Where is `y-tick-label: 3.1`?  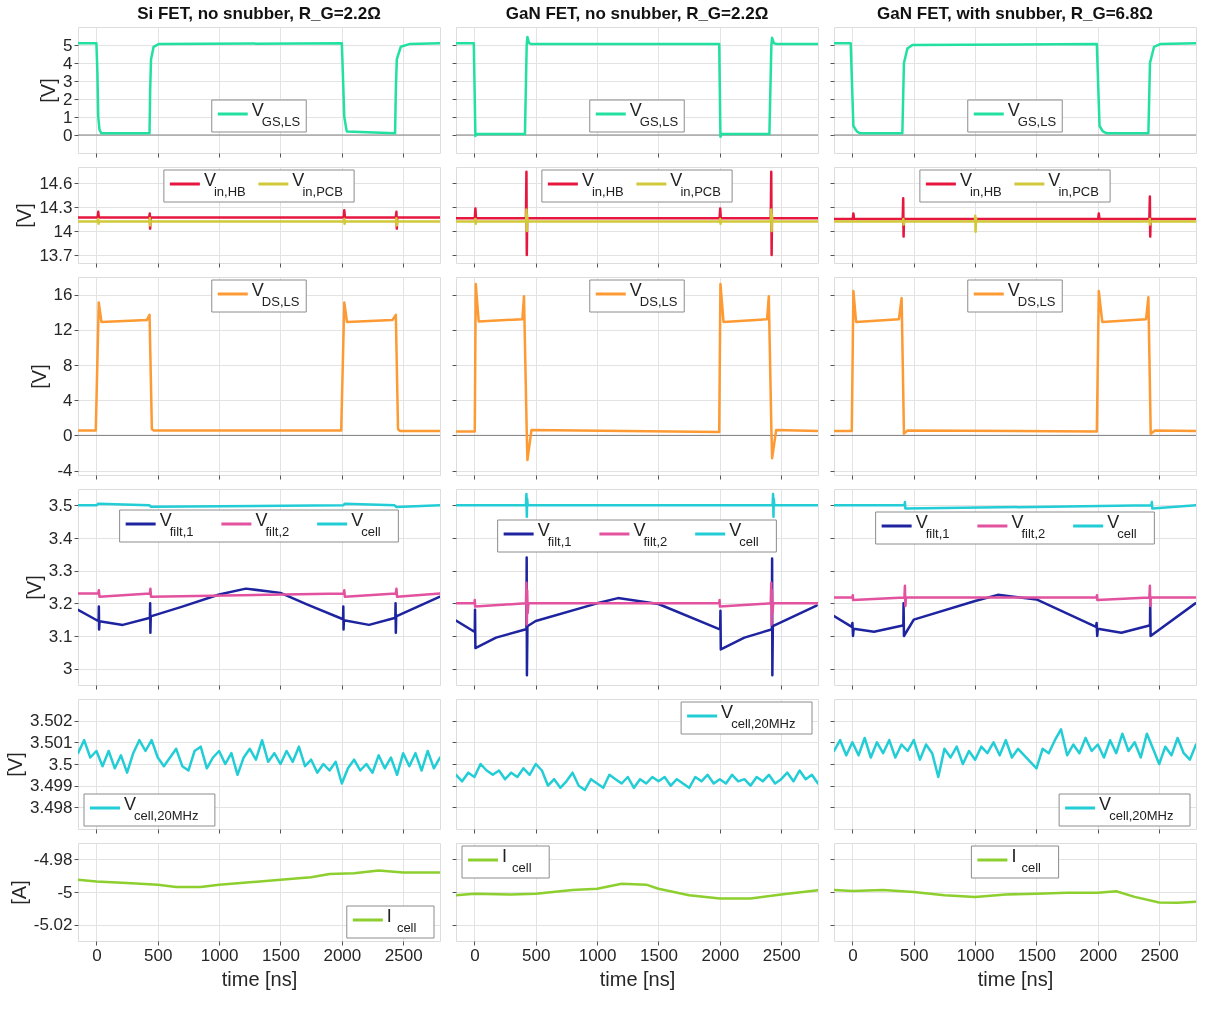
y-tick-label: 3.1 is located at coordinates (60, 636).